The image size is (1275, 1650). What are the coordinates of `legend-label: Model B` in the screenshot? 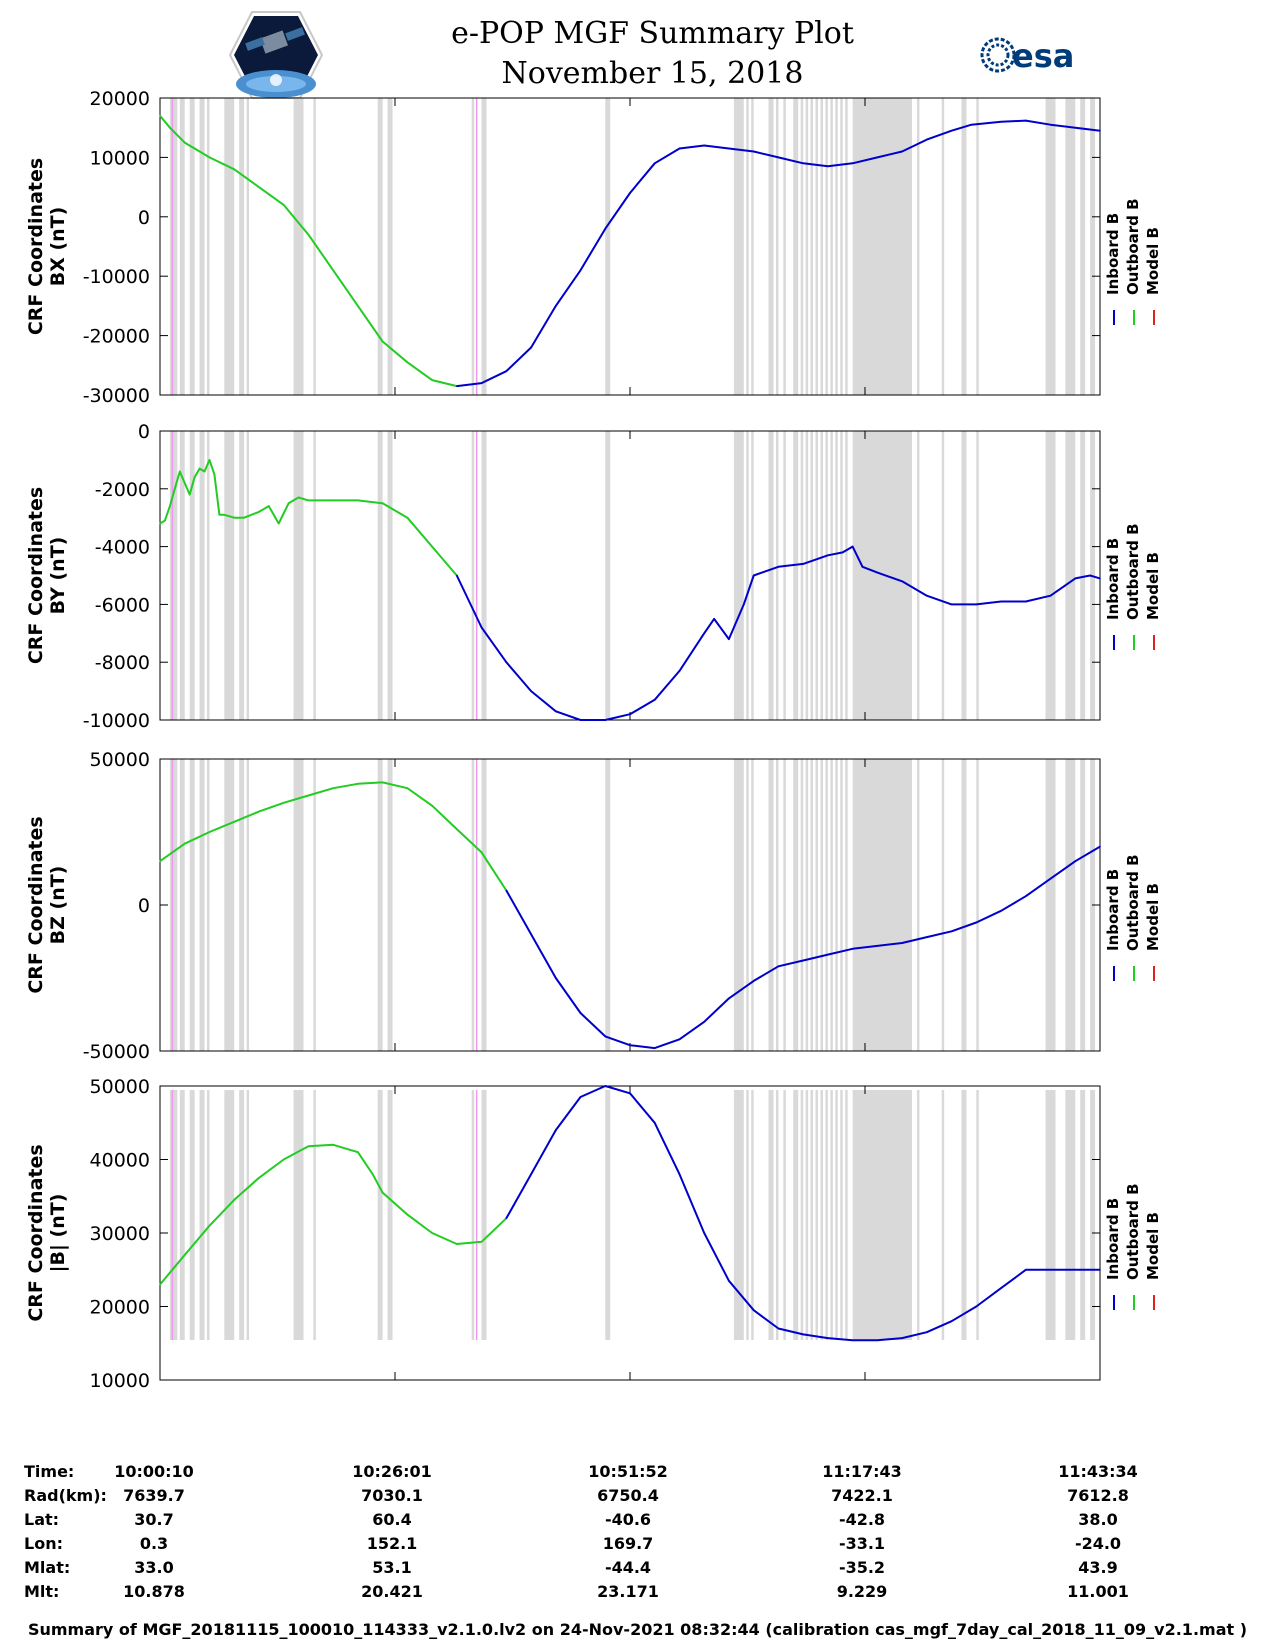 It's located at (1153, 1246).